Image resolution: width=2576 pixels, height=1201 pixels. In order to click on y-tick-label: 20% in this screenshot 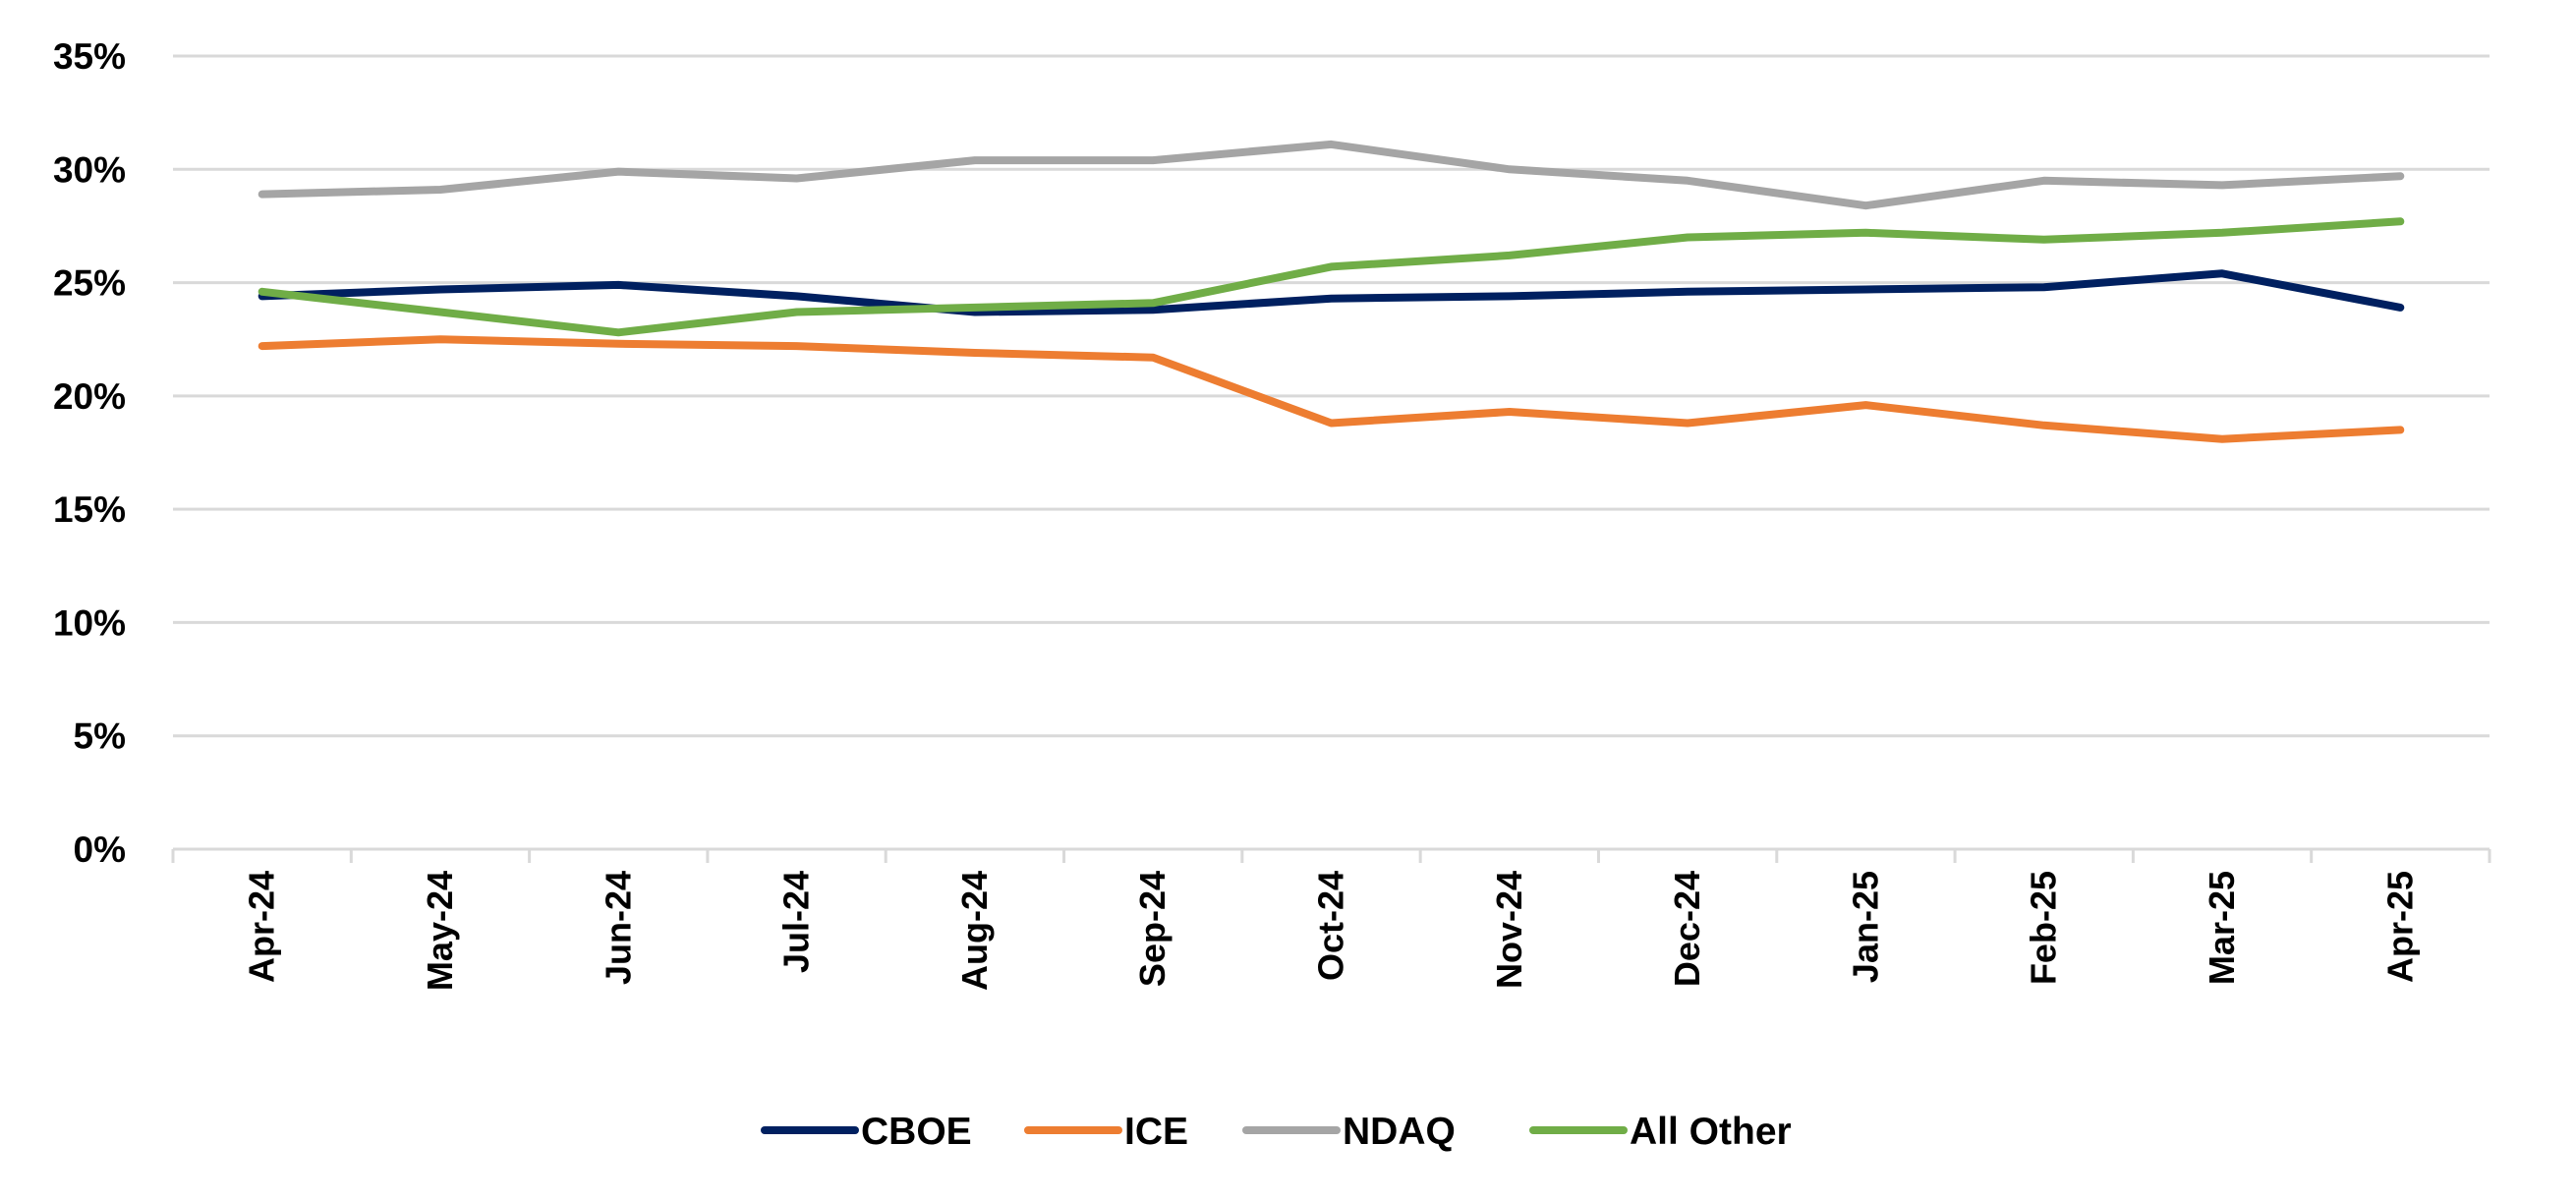, I will do `click(89, 396)`.